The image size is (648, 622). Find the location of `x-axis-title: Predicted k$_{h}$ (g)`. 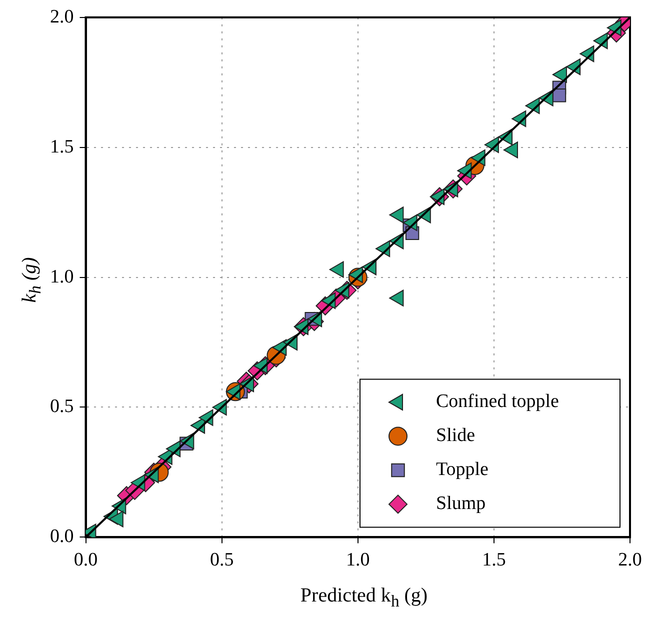

x-axis-title: Predicted k$_{h}$ (g) is located at coordinates (364, 598).